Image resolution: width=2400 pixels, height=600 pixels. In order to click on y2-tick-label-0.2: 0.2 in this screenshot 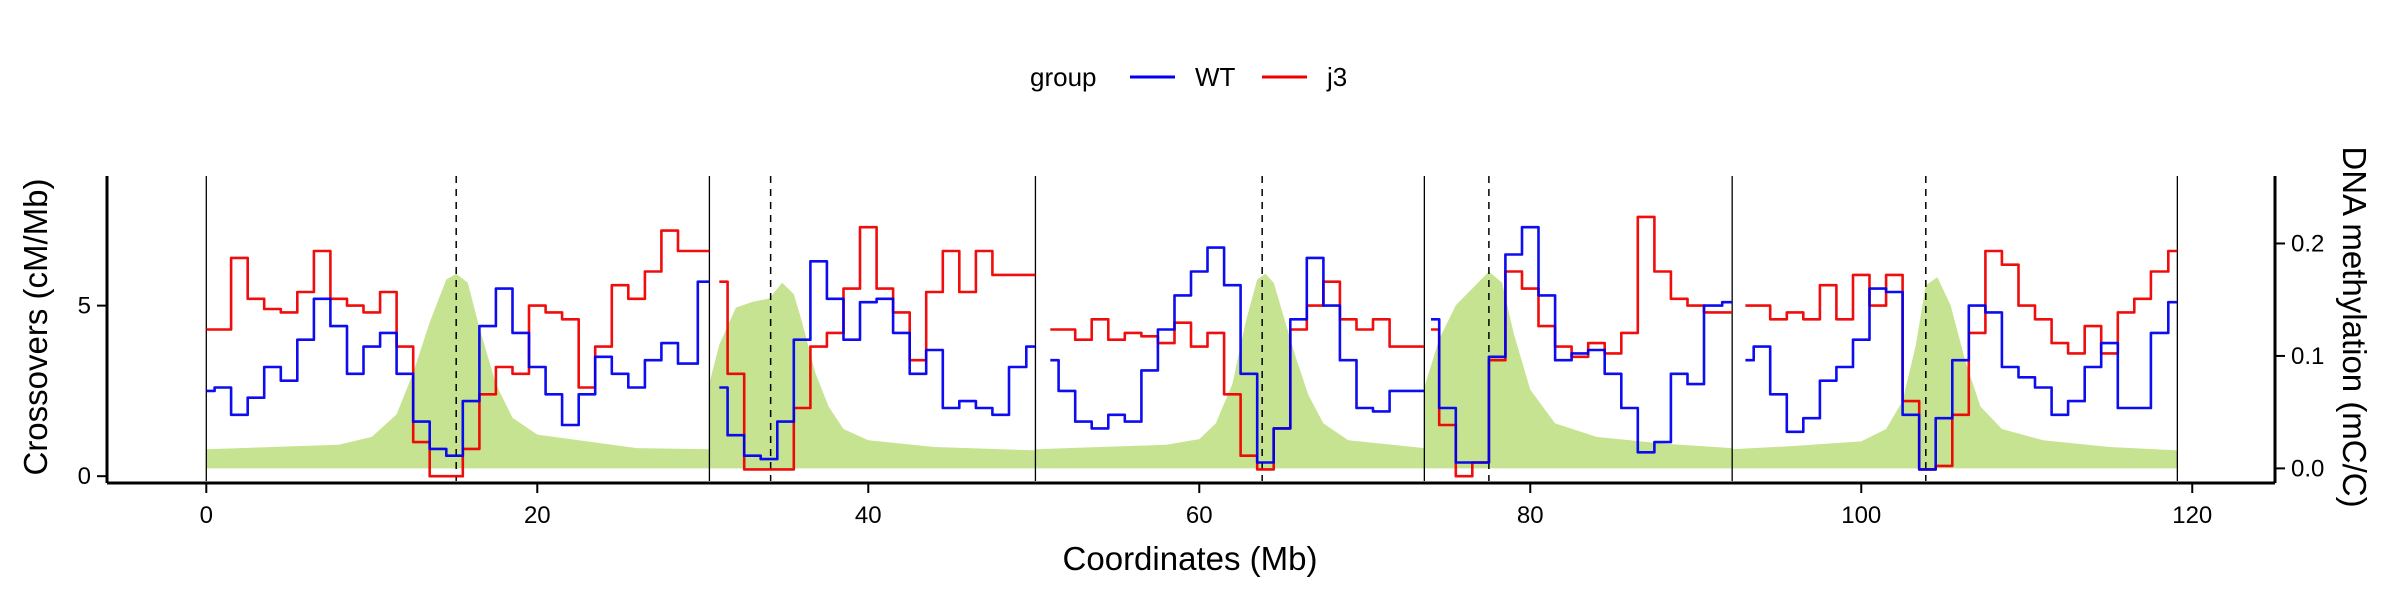, I will do `click(2307, 243)`.